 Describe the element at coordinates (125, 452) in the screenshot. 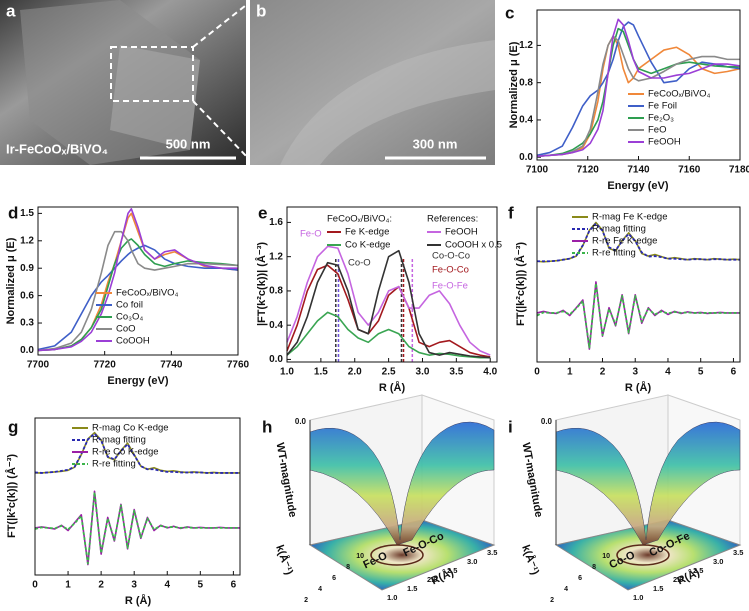

I see `legend-label: R-re Co K-edge` at that location.